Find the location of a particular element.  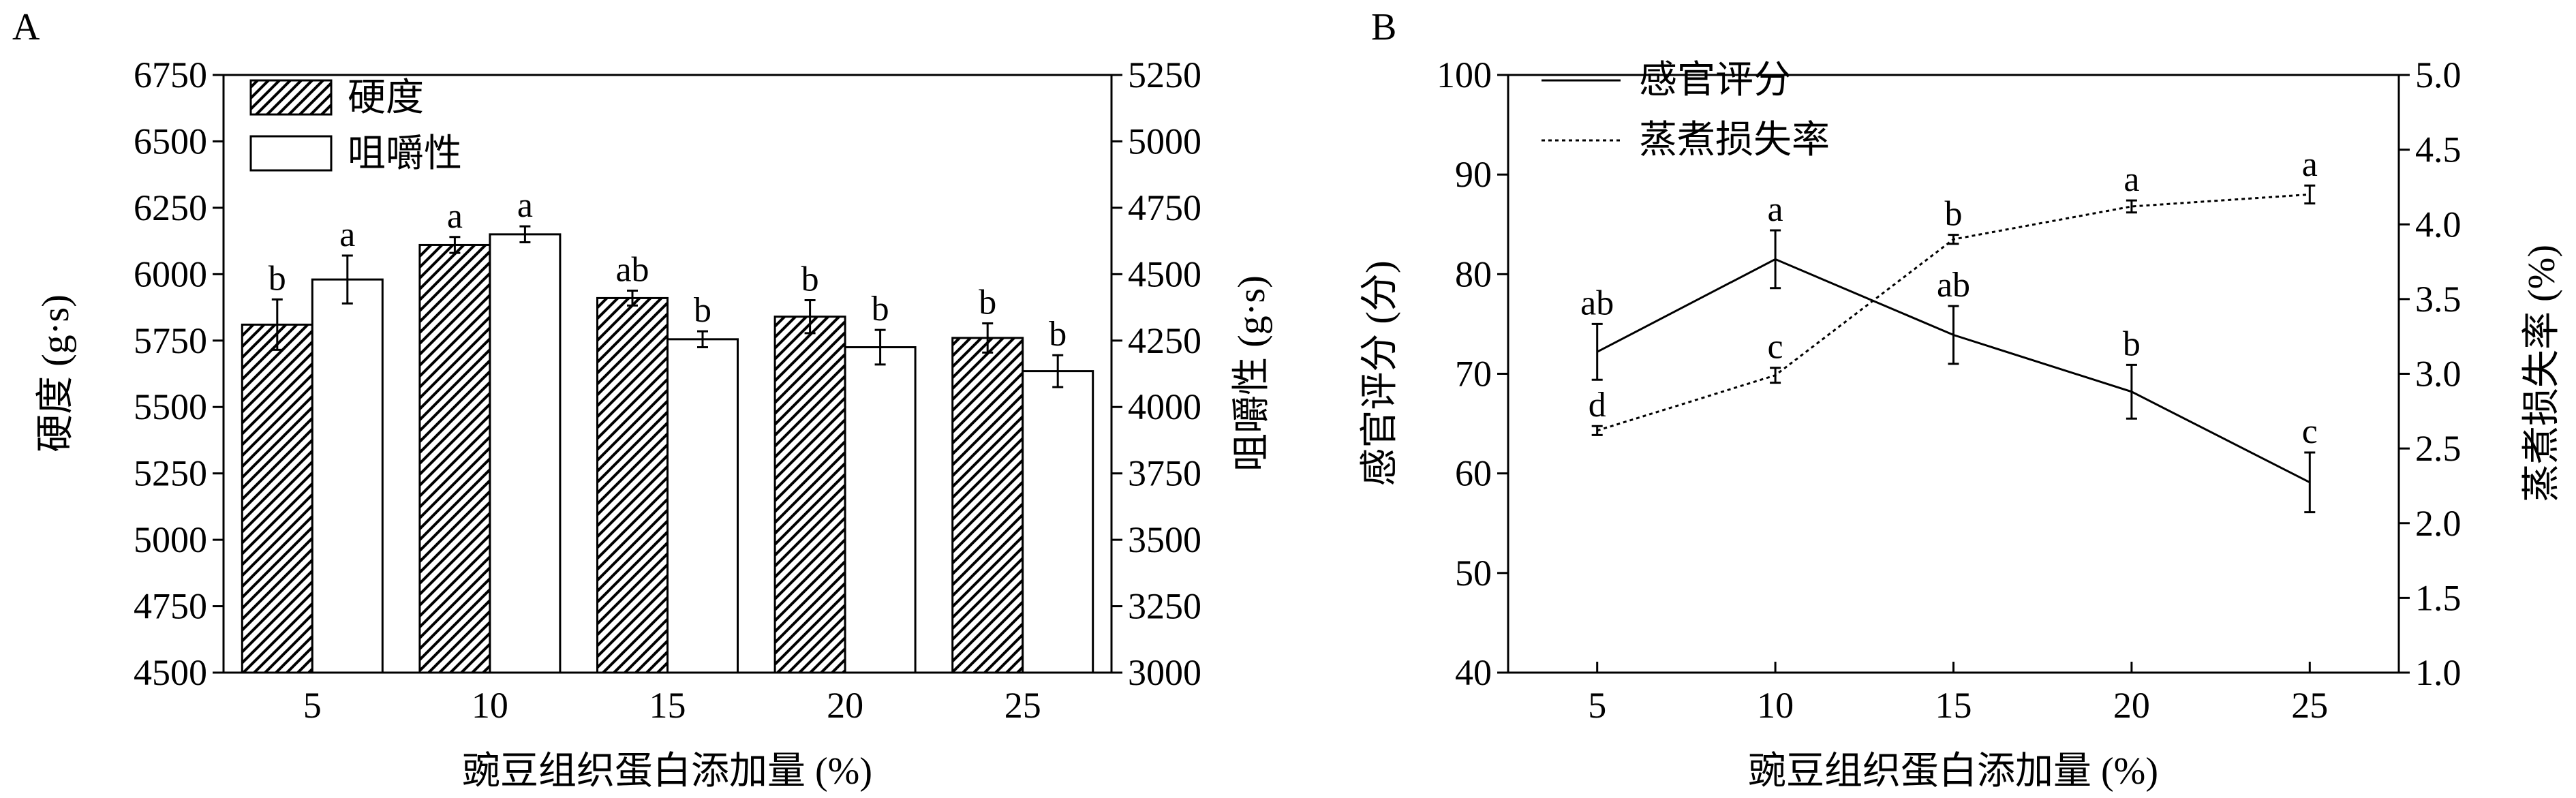

y-tick-label: 90 is located at coordinates (1474, 175).